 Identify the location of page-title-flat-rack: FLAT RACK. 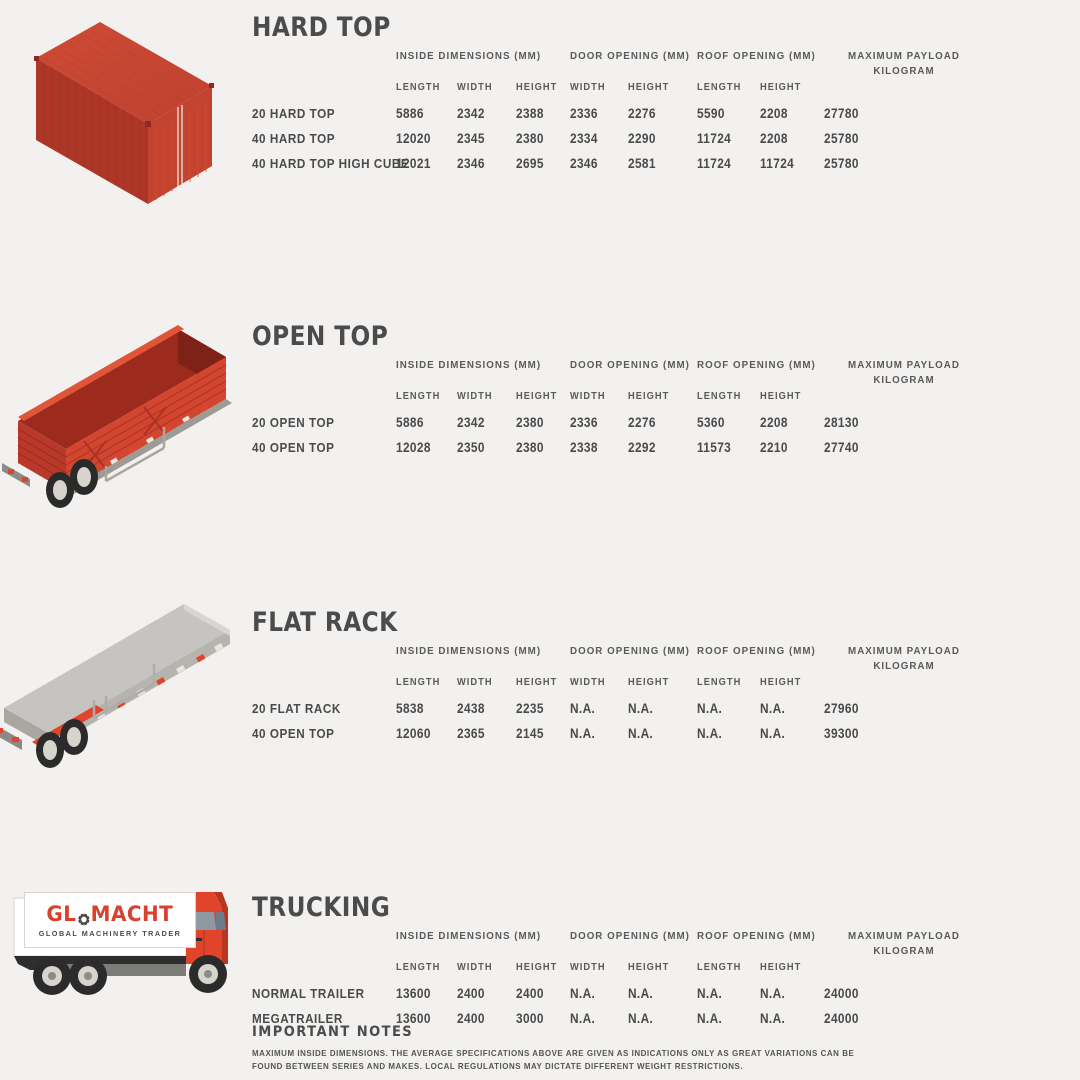
(325, 622).